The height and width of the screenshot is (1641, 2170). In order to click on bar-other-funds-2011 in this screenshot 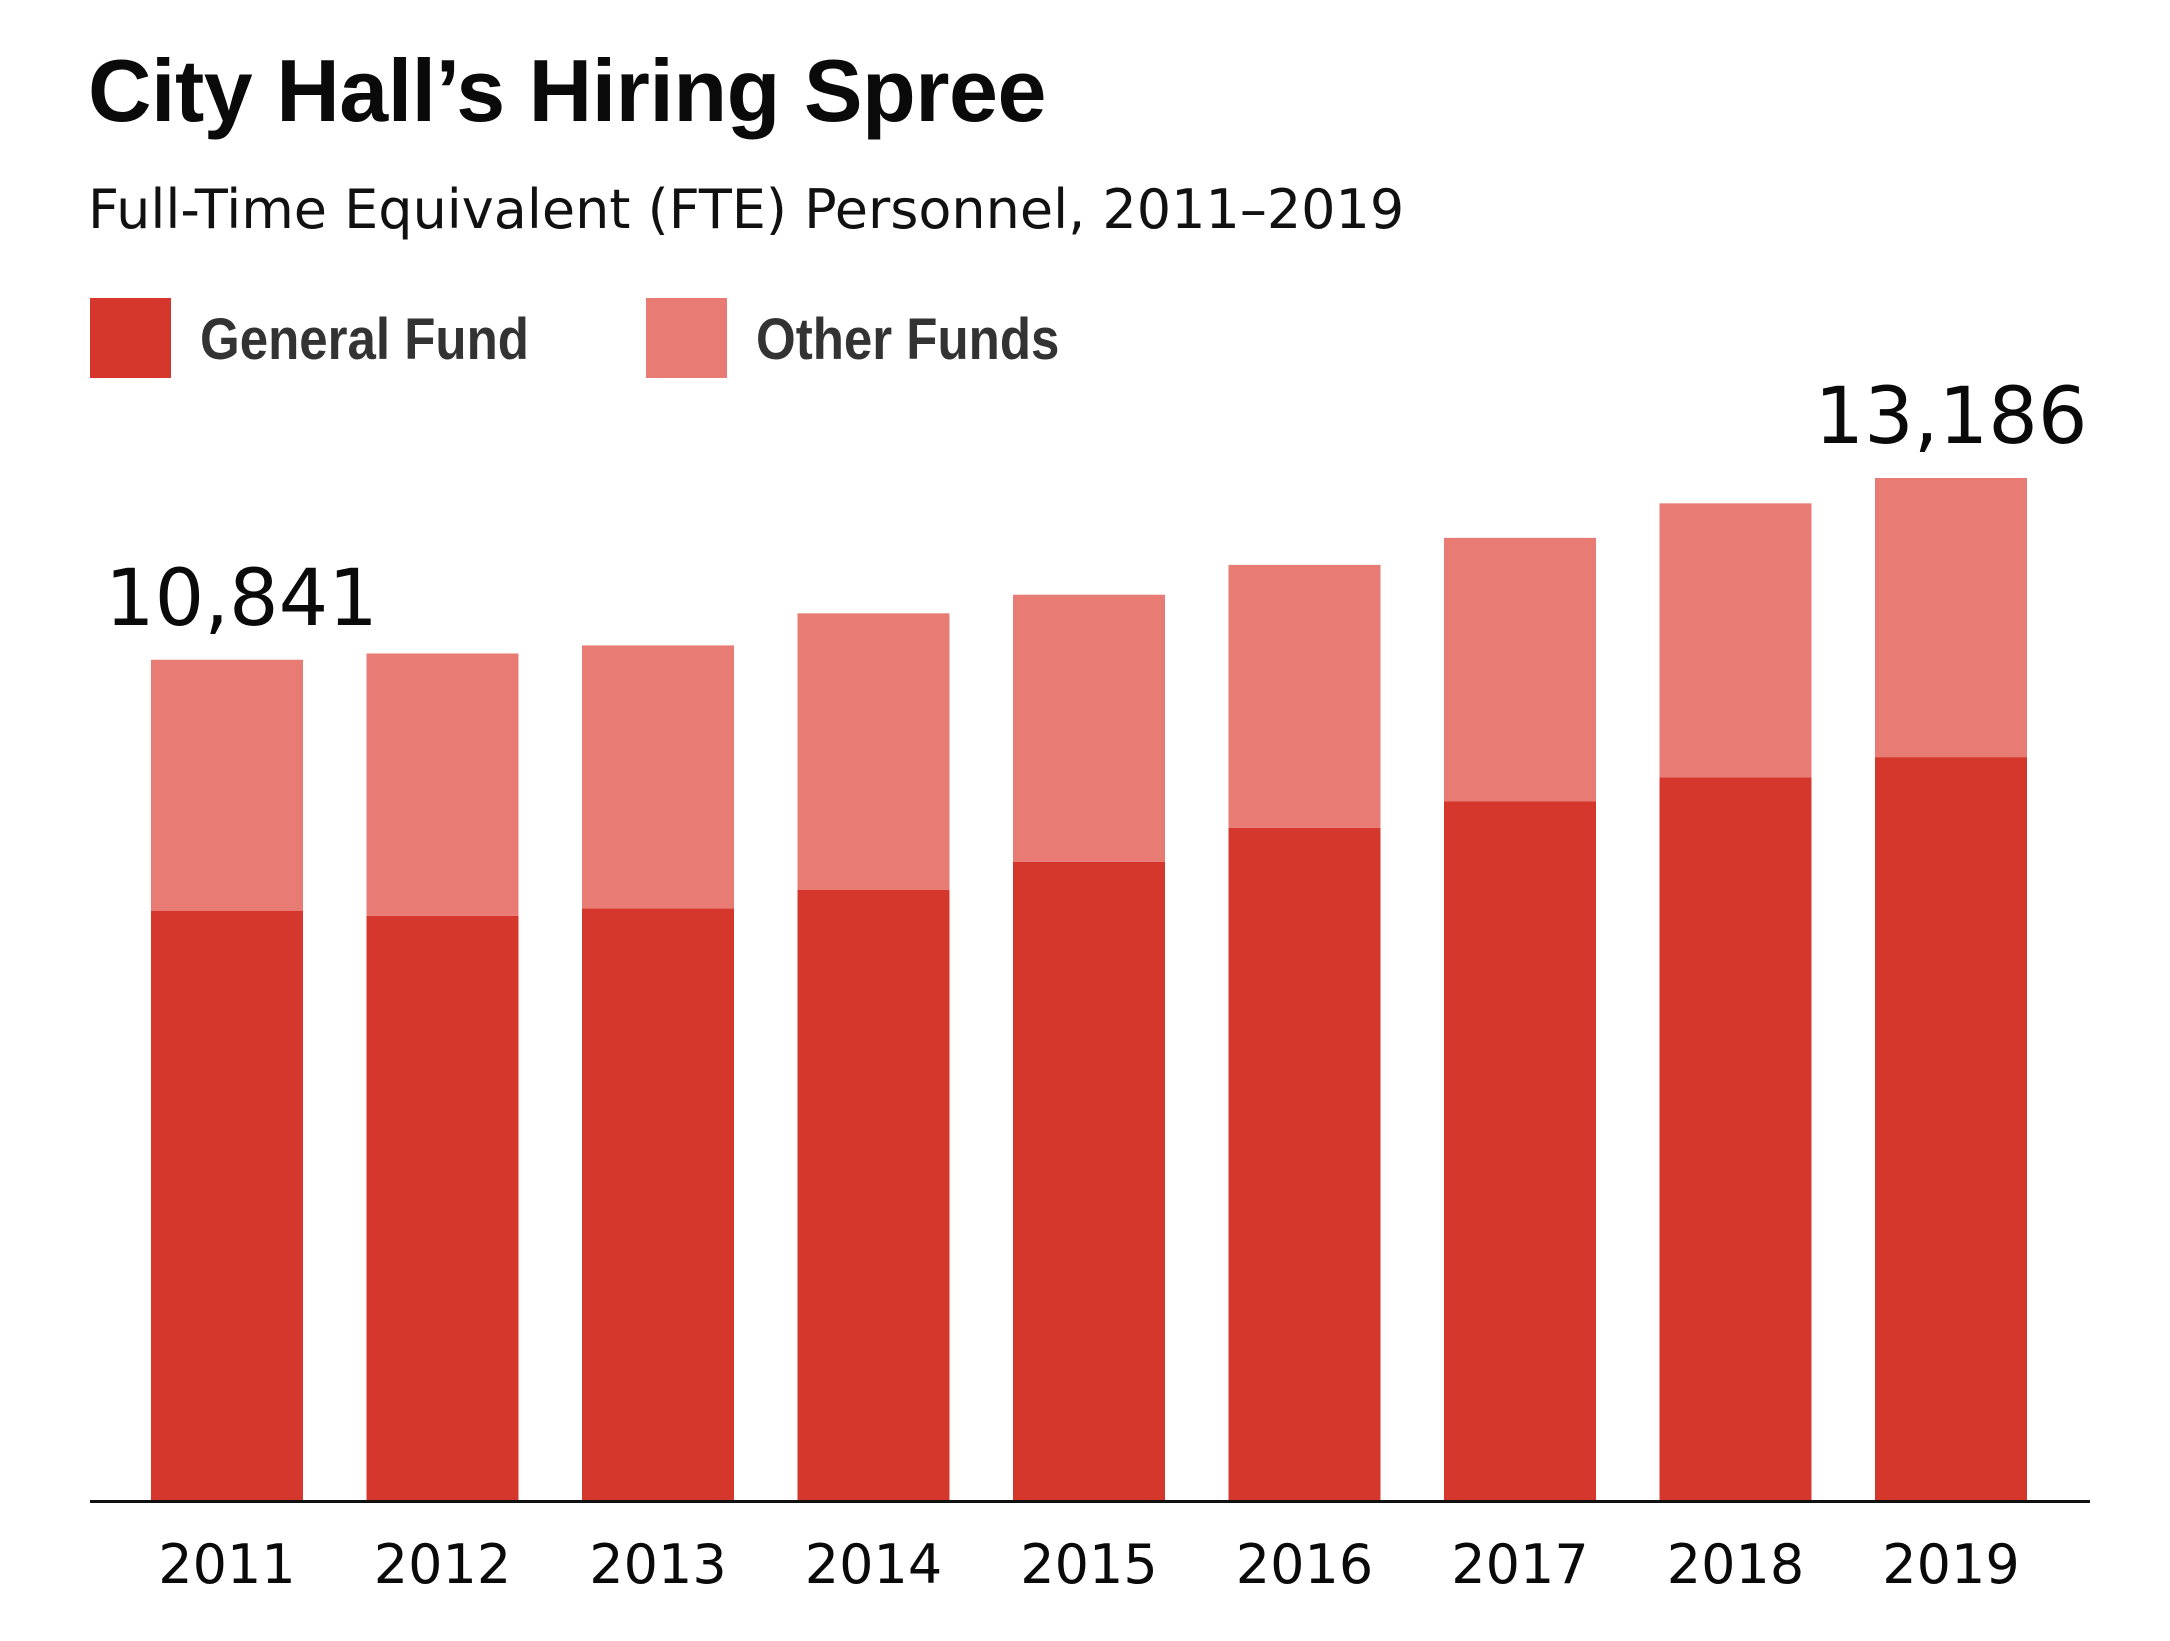, I will do `click(227, 785)`.